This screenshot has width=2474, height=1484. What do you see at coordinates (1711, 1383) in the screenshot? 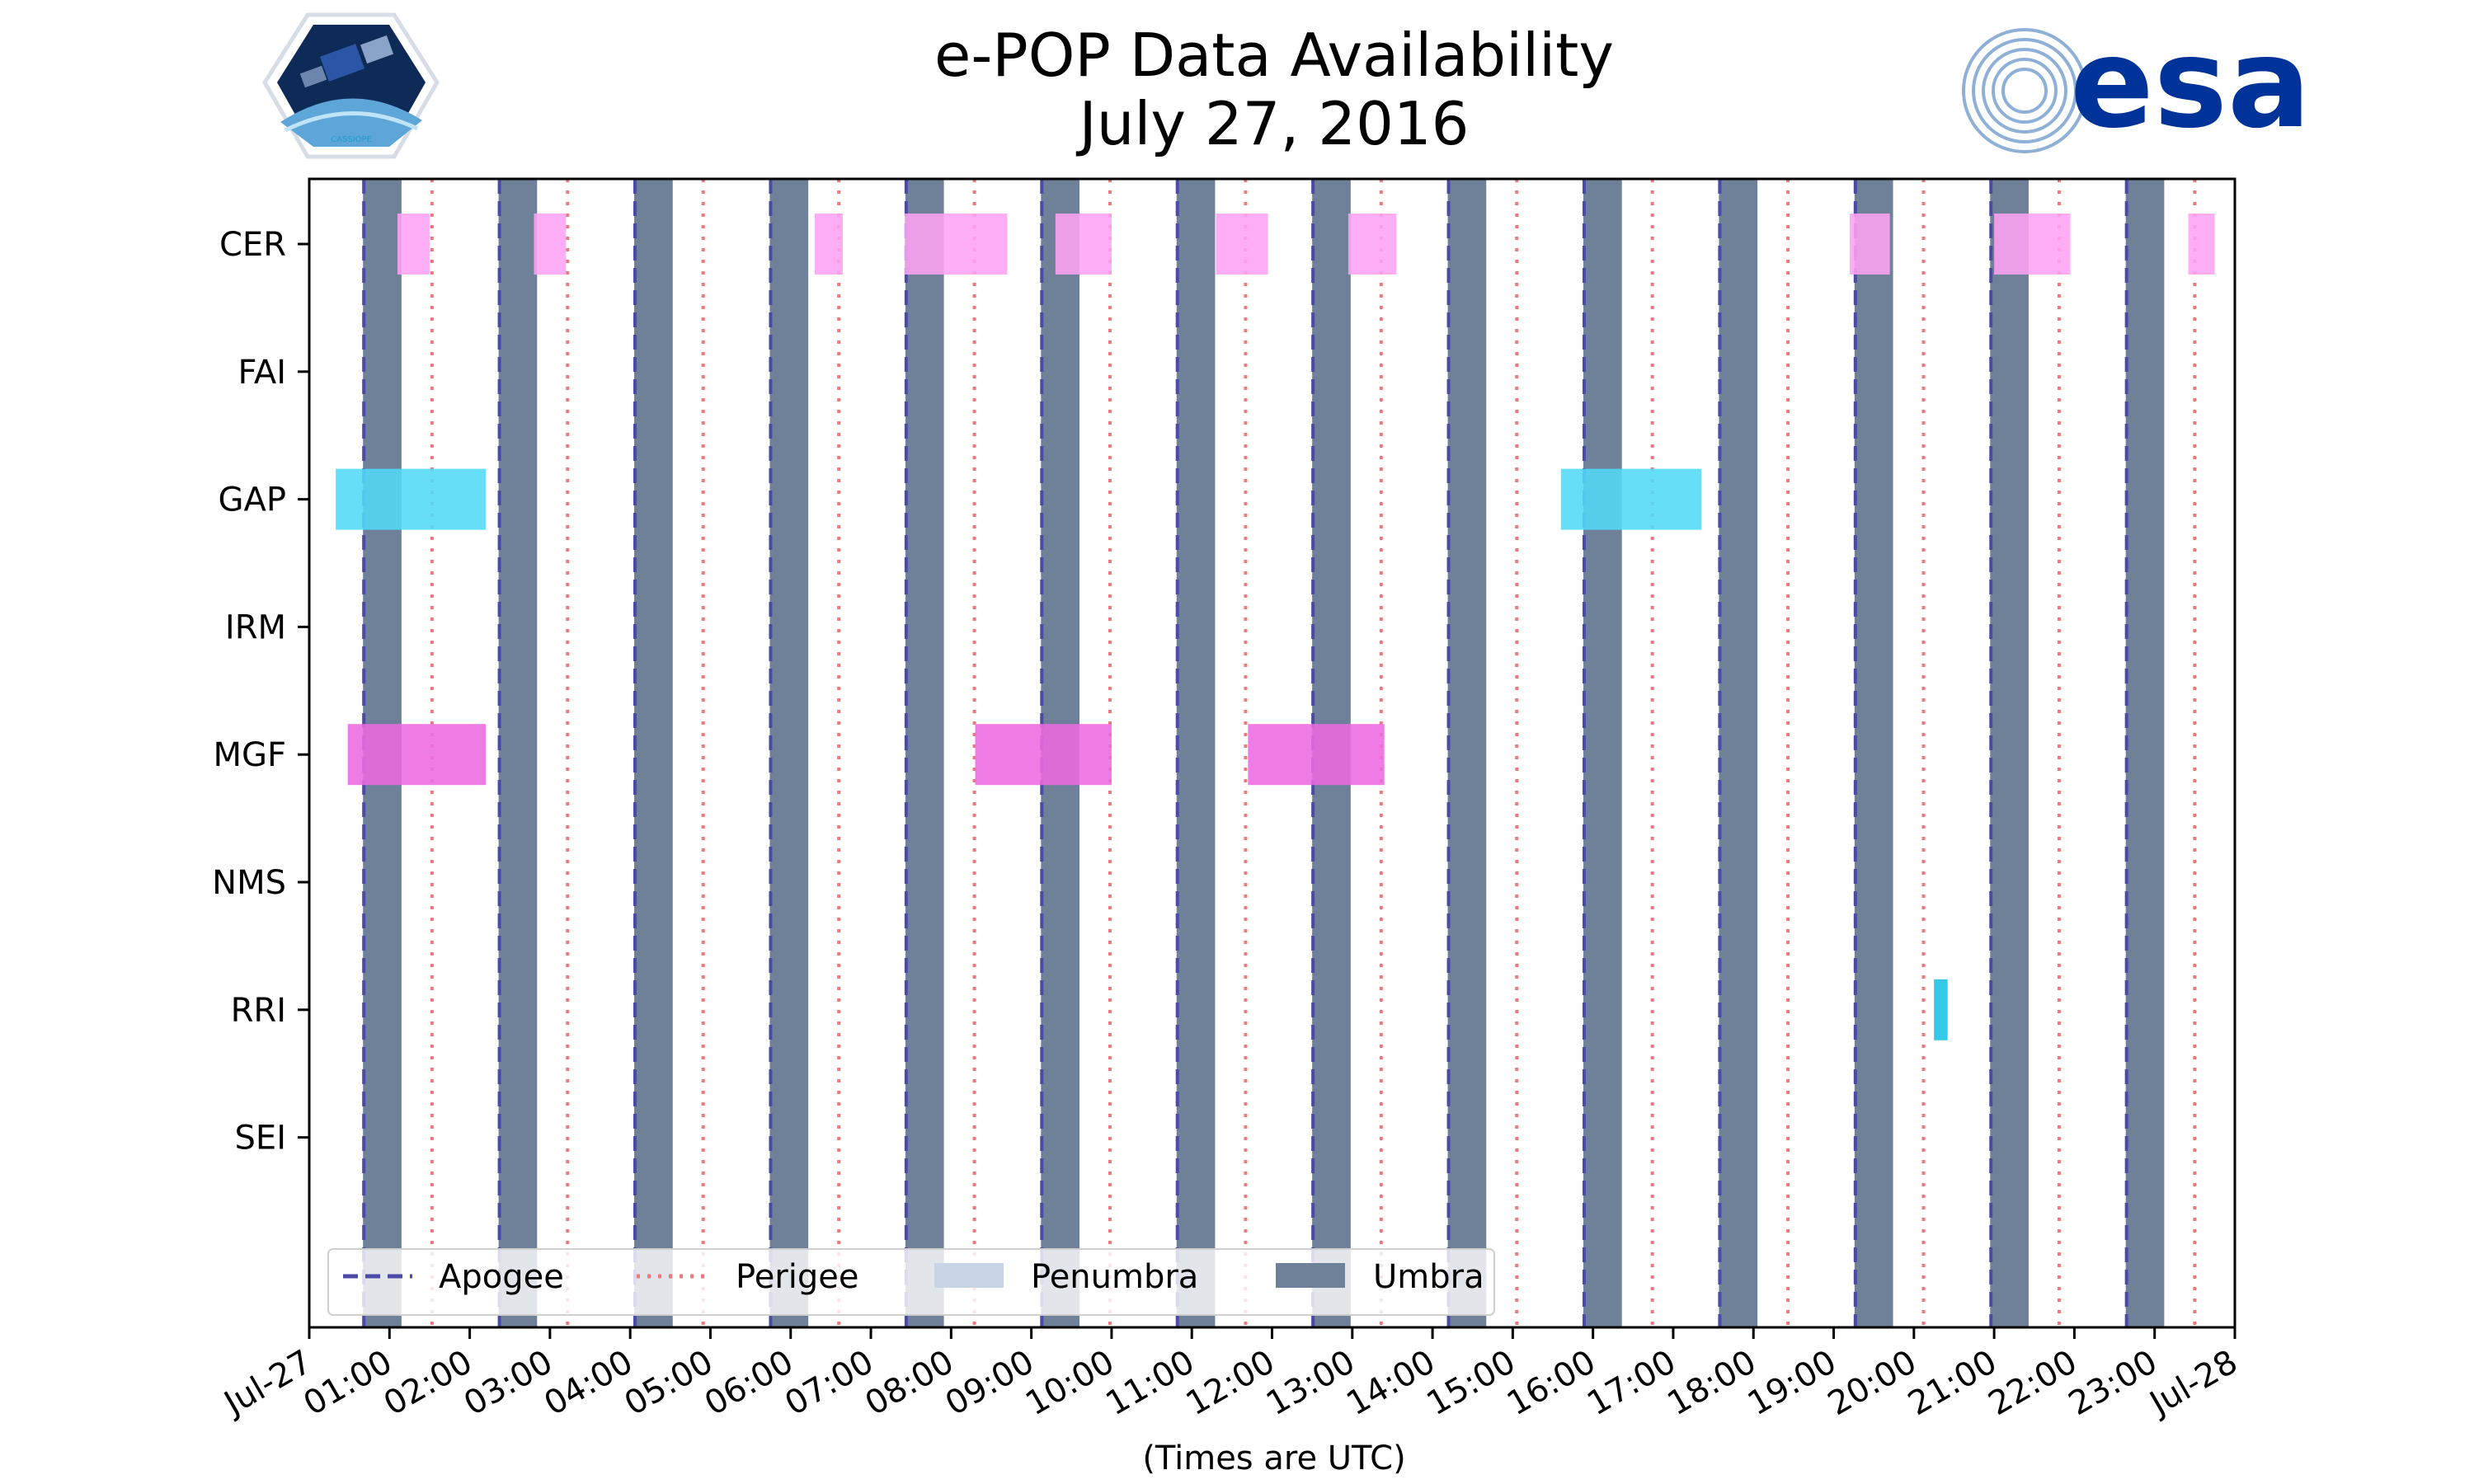
I see `x-tick-label-18: 18:00` at bounding box center [1711, 1383].